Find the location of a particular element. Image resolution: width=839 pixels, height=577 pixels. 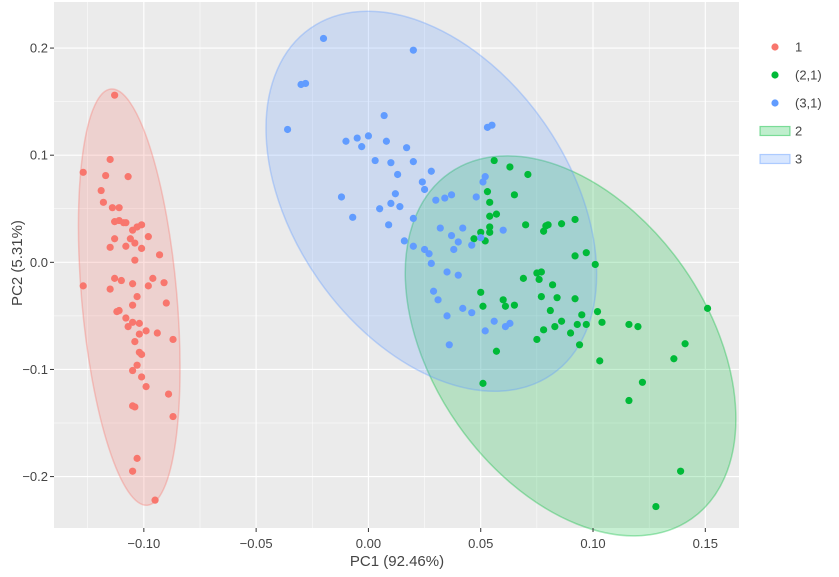

legend-label-2-1: (2,1) is located at coordinates (808, 75).